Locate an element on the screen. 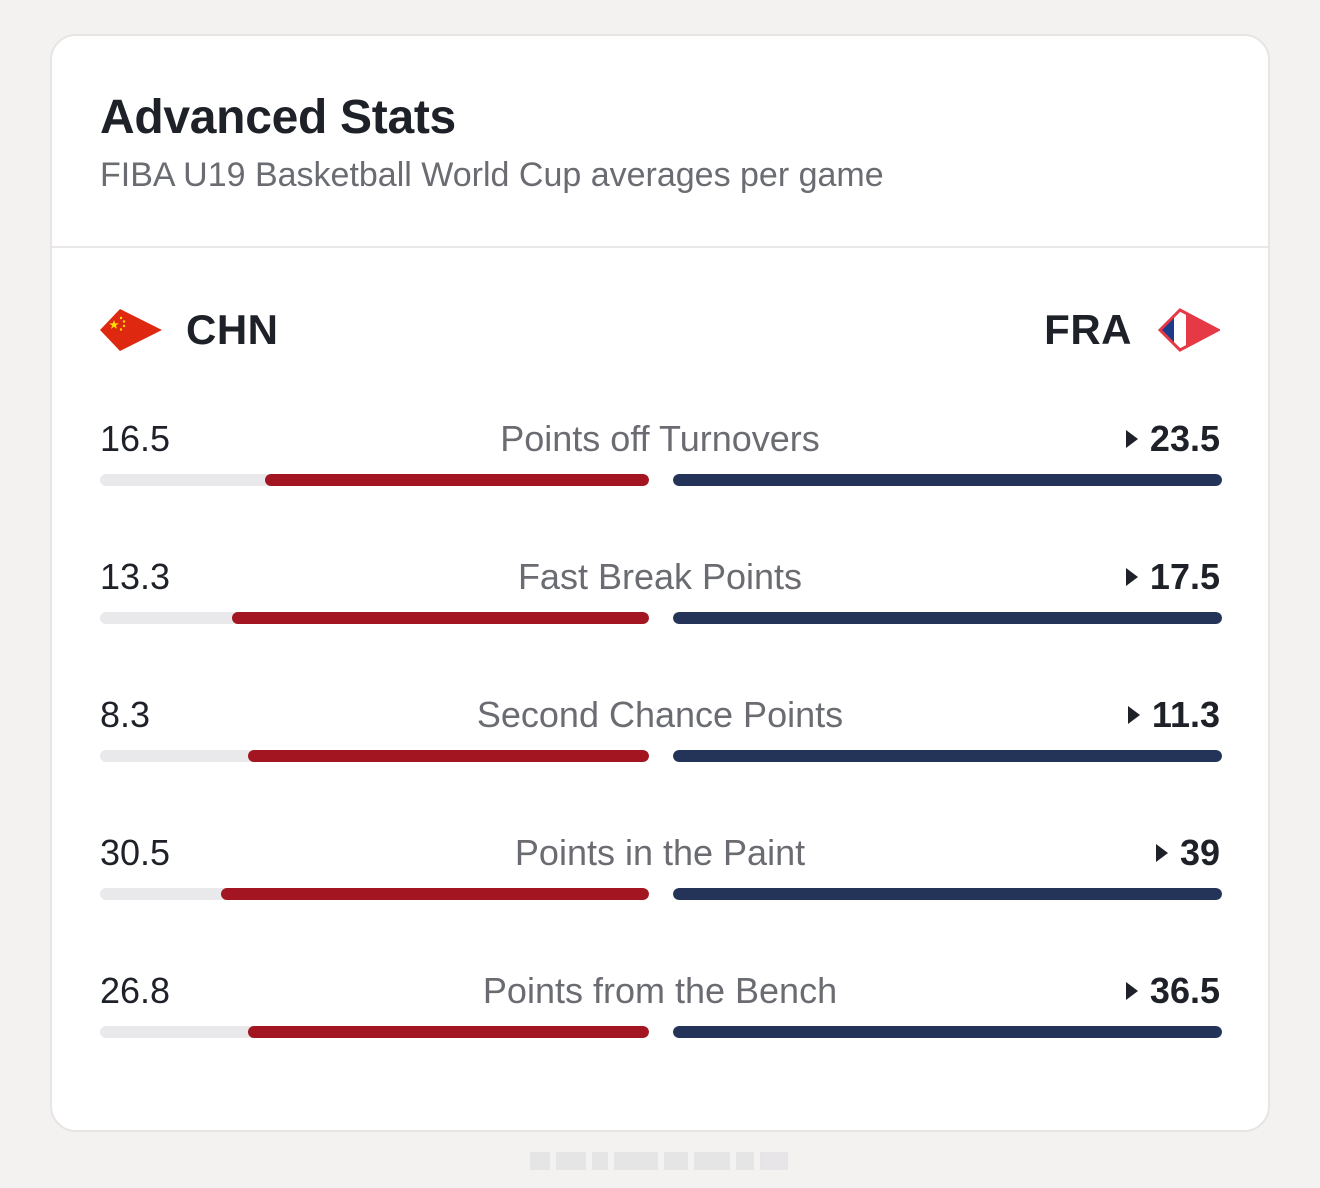 This screenshot has height=1188, width=1320. home-stat-value: 8.3 is located at coordinates (125, 714).